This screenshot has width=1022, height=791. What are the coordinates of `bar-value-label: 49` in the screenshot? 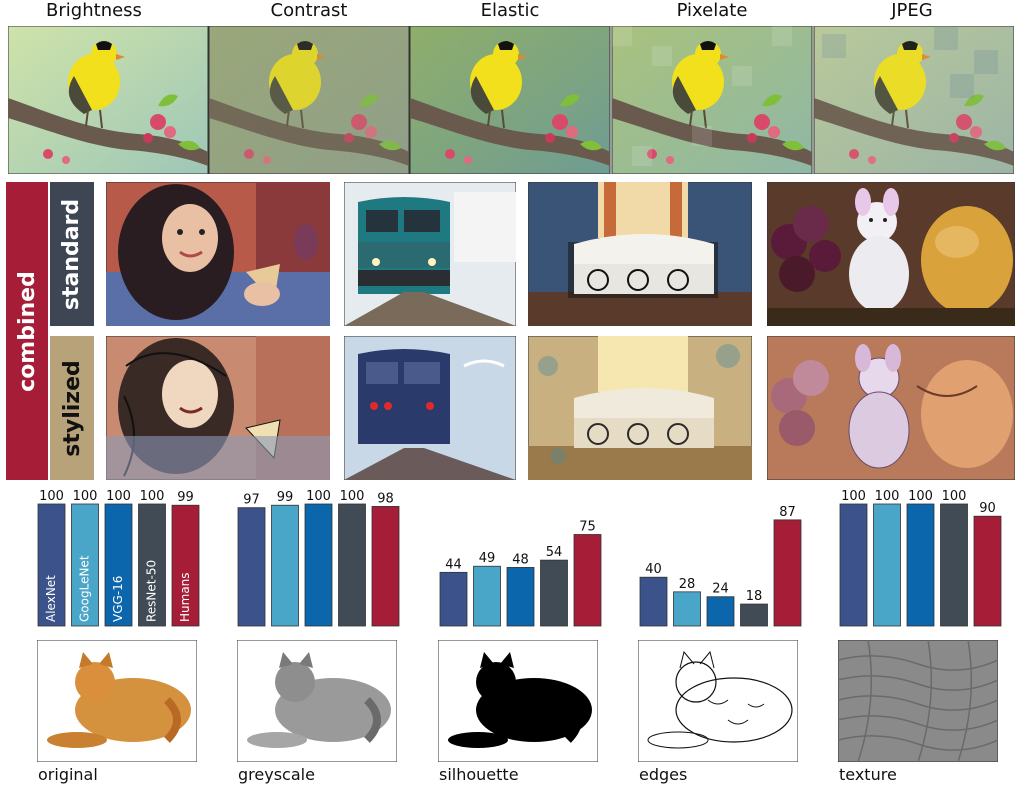 It's located at (487, 558).